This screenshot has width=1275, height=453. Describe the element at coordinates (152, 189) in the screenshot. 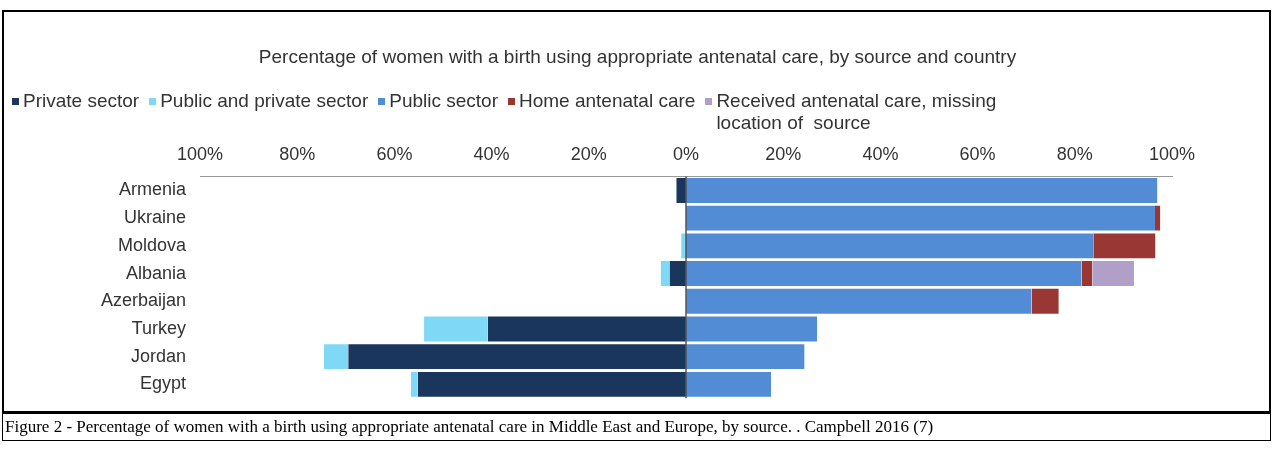

I see `y-tick-label: Armenia` at that location.